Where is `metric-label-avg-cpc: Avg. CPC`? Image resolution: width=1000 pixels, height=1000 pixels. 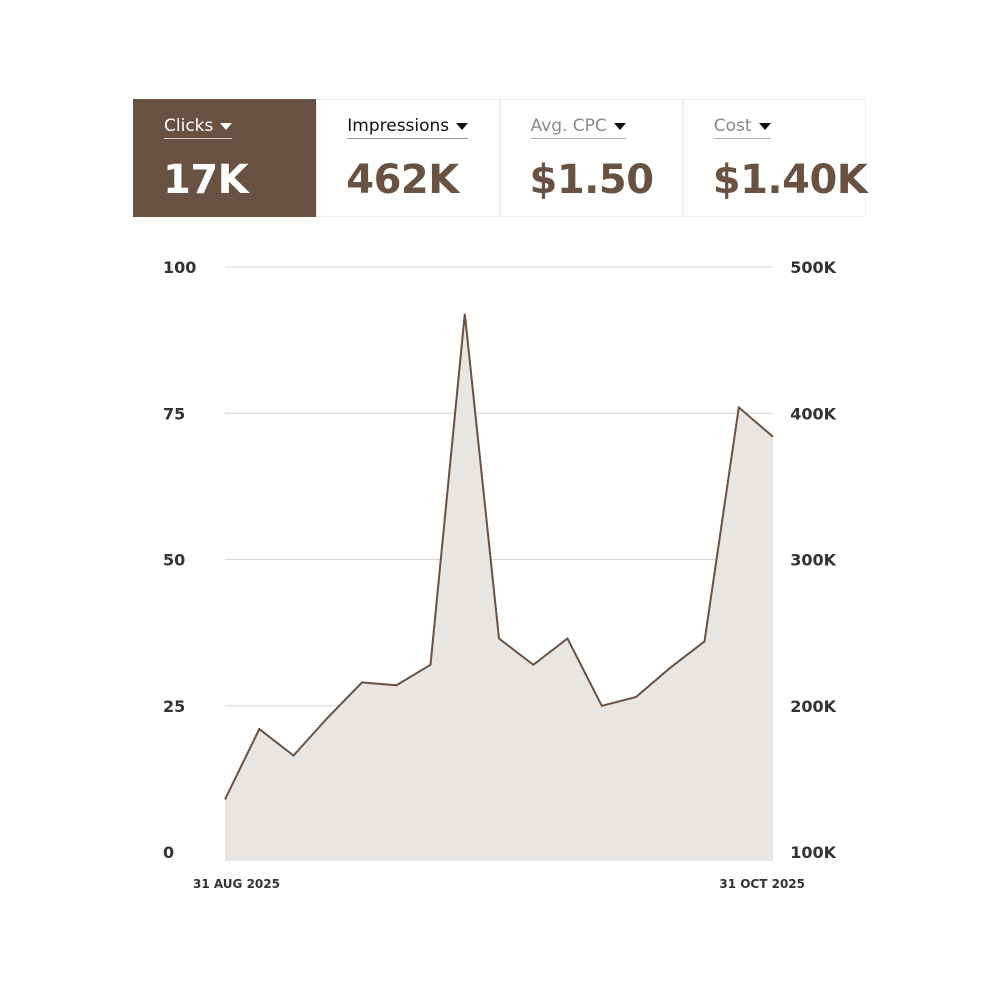
metric-label-avg-cpc: Avg. CPC is located at coordinates (568, 126).